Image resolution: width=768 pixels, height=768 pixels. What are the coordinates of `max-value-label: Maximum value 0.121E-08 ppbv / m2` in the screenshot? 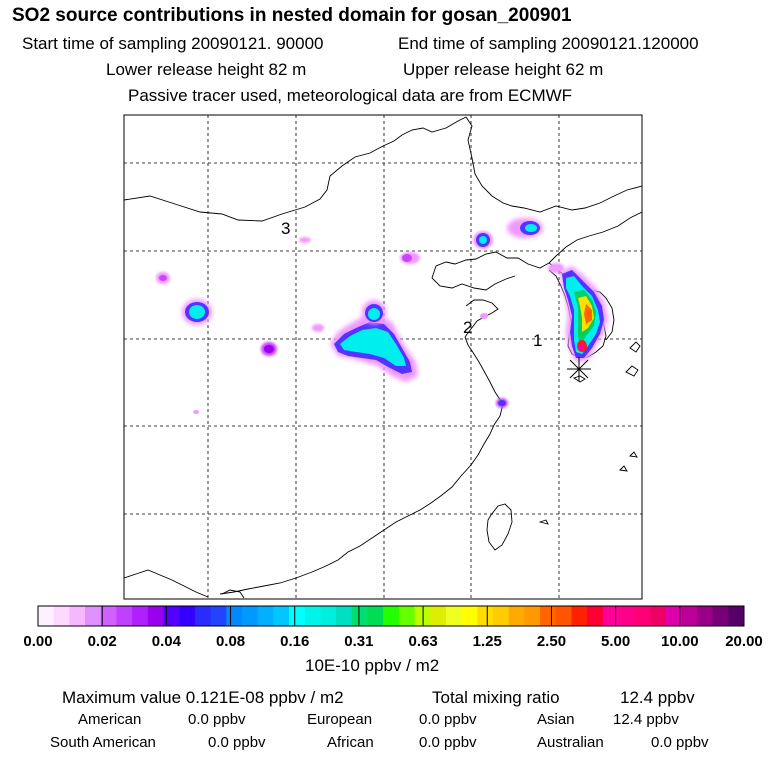 It's located at (203, 697).